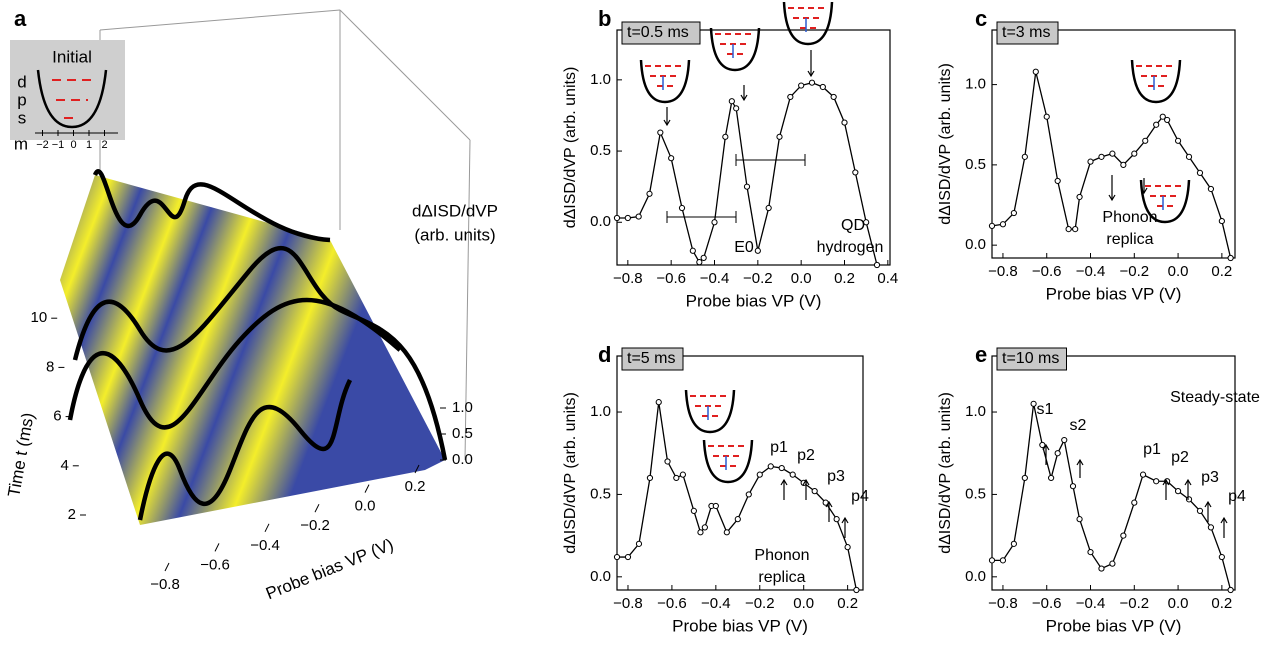  I want to click on annotation: s1, so click(1045, 409).